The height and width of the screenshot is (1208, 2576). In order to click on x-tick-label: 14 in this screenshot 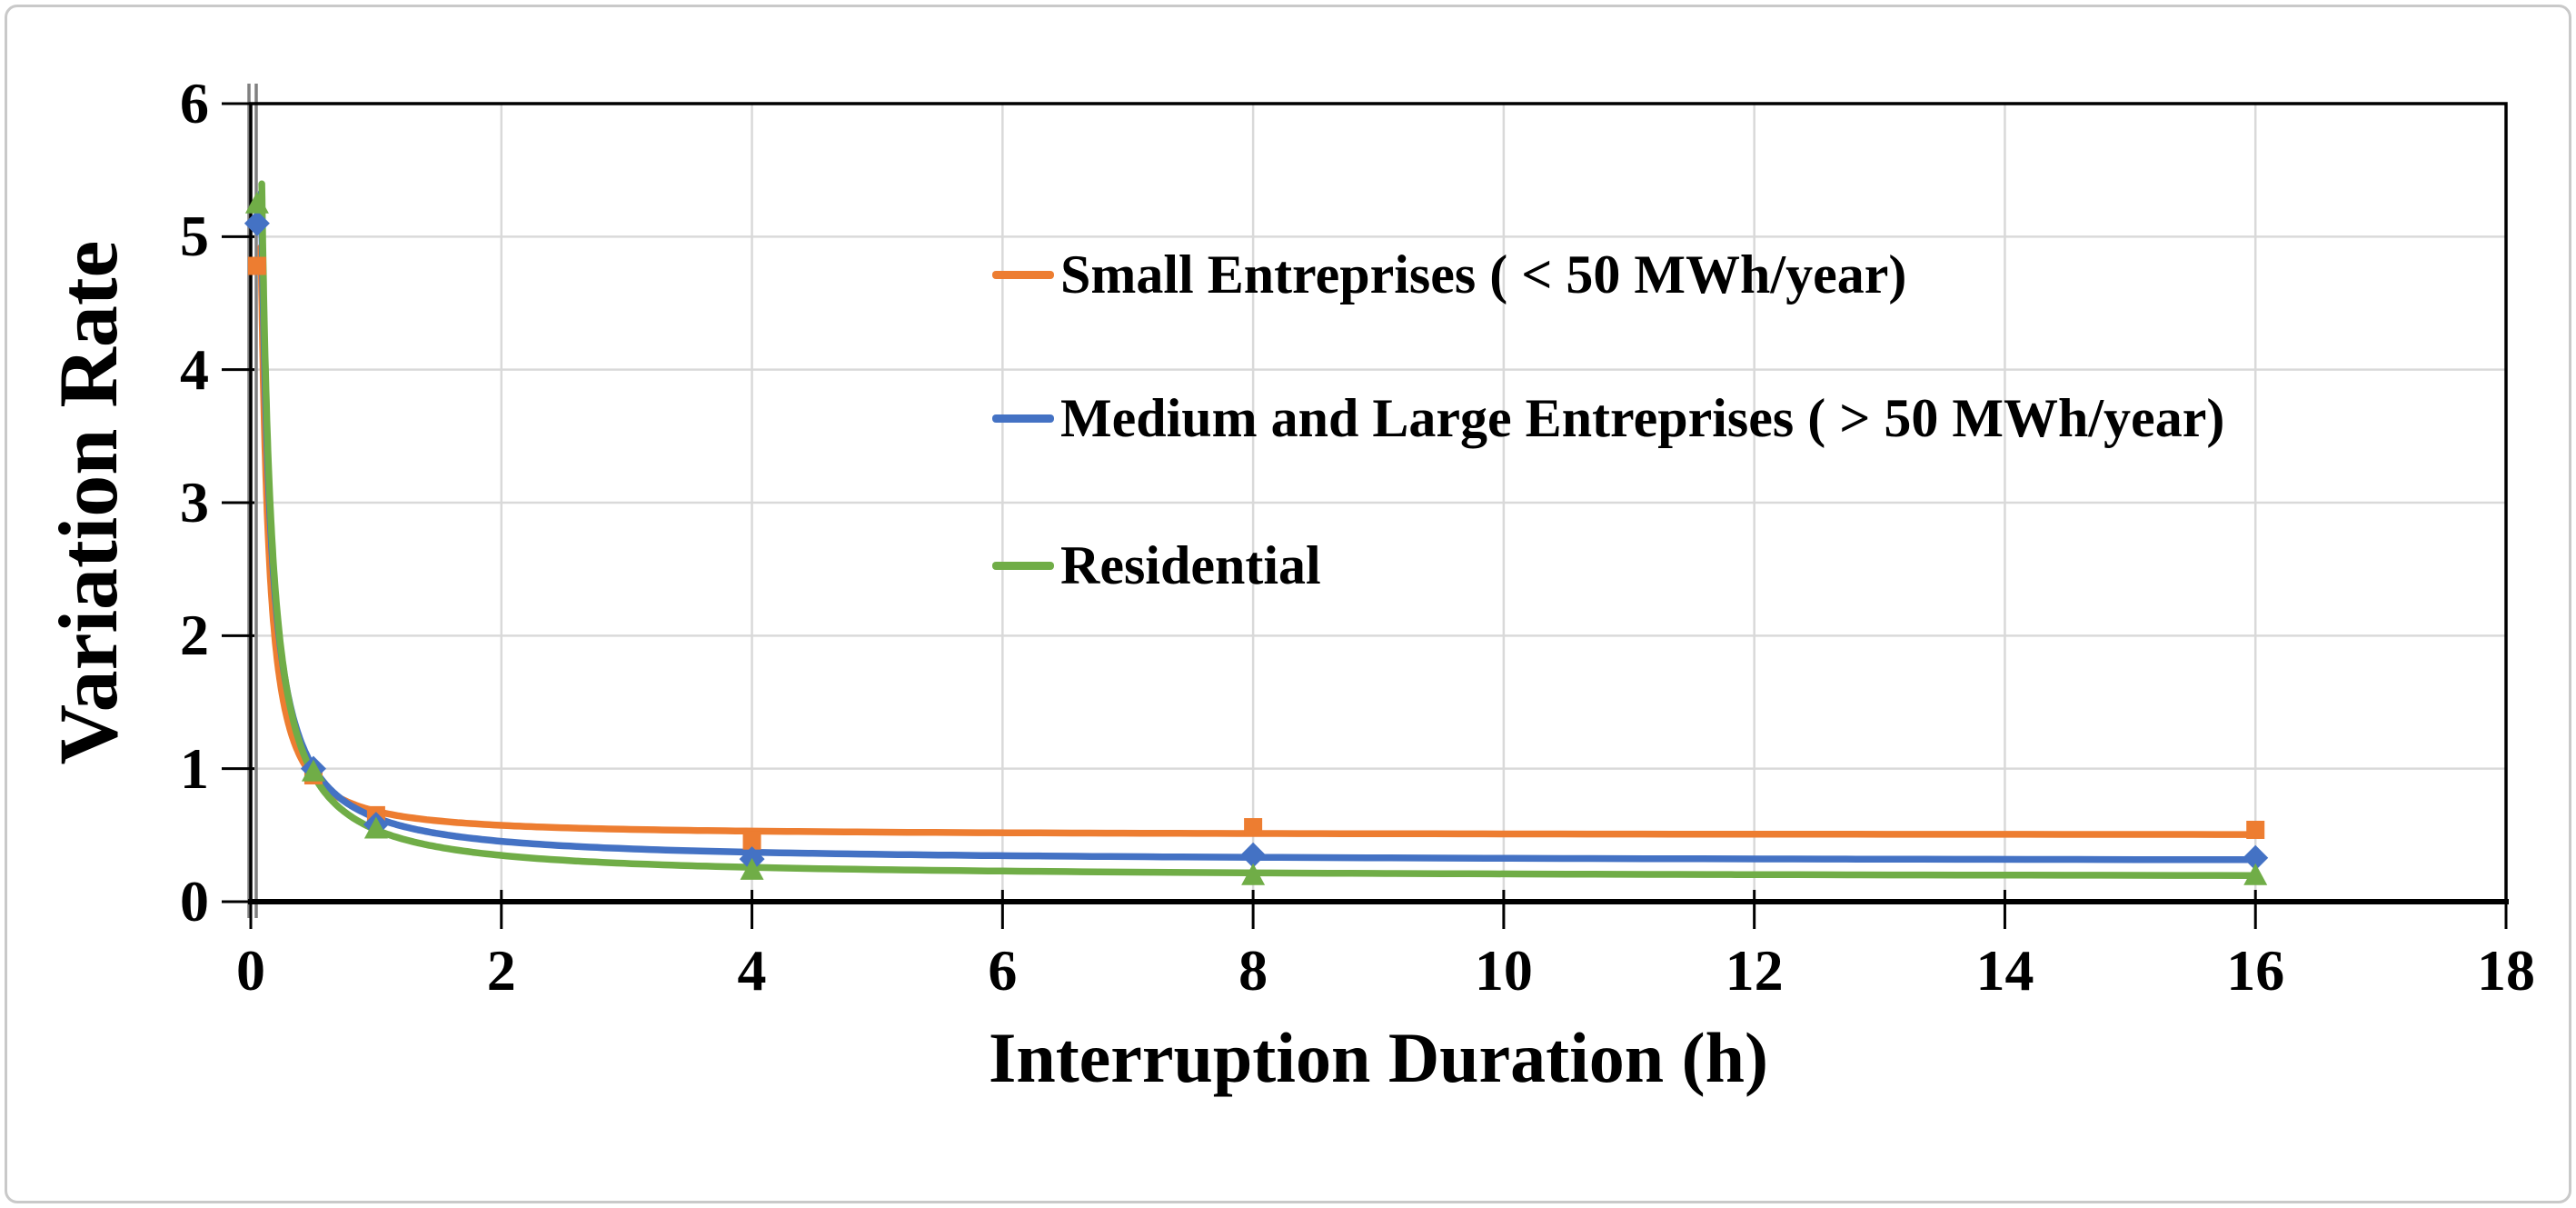, I will do `click(2004, 970)`.